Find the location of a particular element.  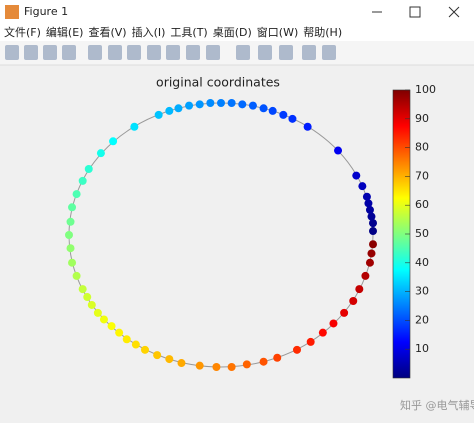

colorbar-tick-label: 20 is located at coordinates (422, 319).